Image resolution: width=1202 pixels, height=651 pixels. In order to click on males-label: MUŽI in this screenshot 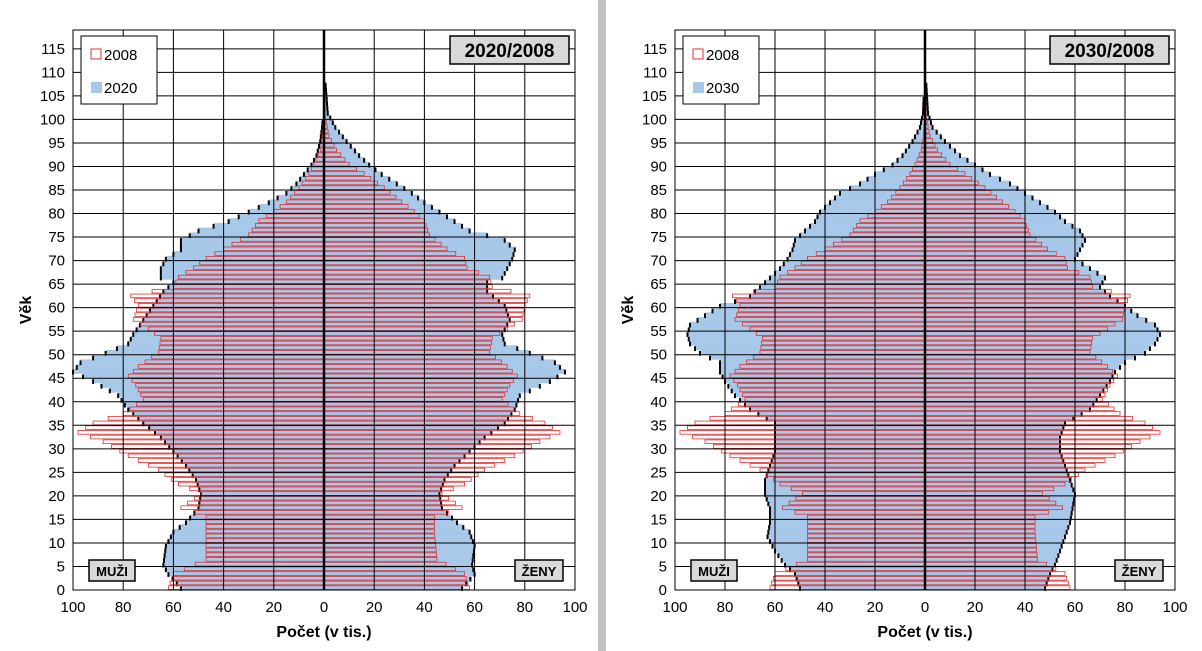, I will do `click(112, 571)`.